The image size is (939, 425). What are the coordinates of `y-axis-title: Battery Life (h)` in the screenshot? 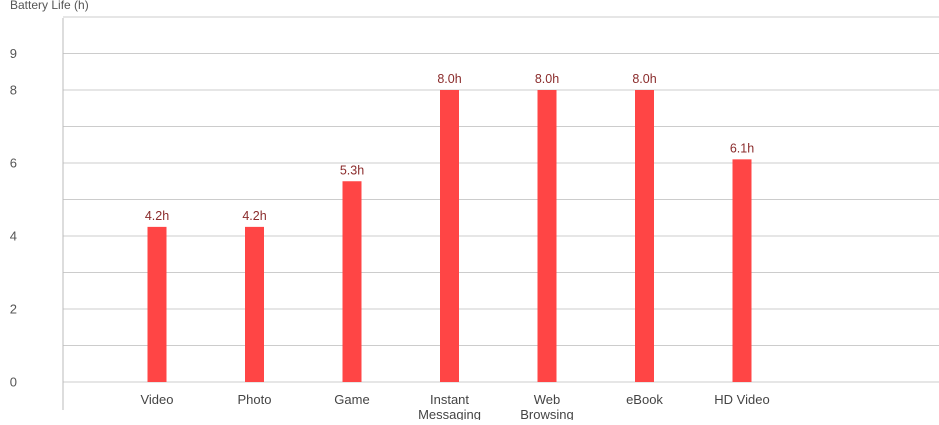 It's located at (49, 6).